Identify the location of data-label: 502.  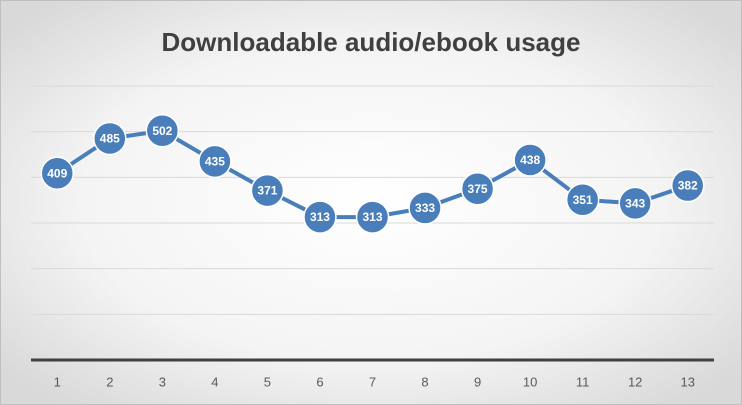
(162, 131).